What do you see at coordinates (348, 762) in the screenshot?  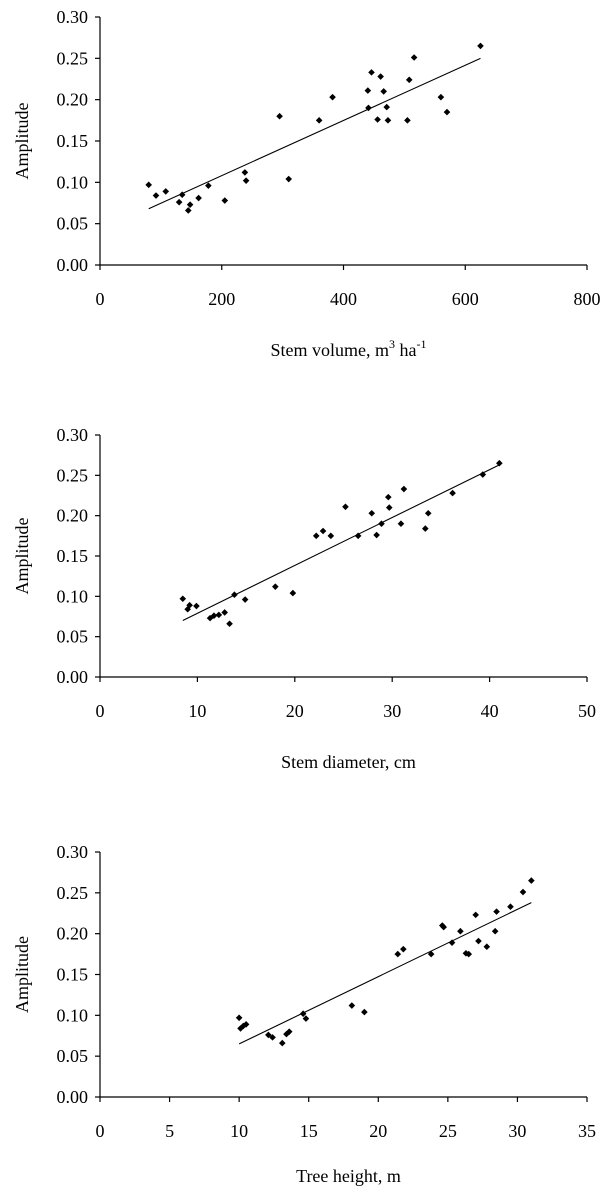 I see `x-axis-title: Stem diameter, cm` at bounding box center [348, 762].